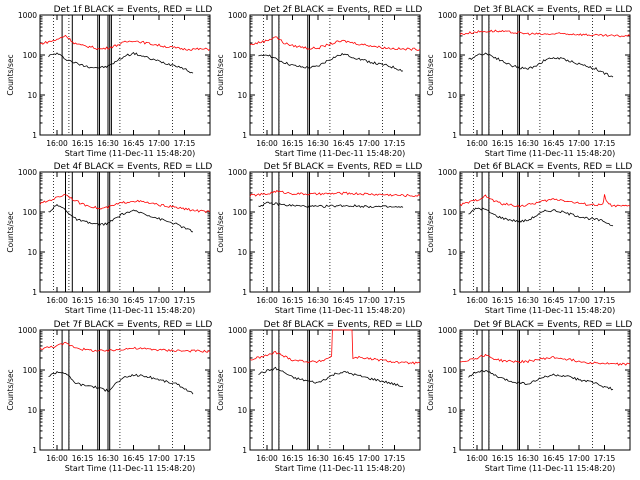 The image size is (640, 480). I want to click on panel-title: Det 7f BLACK = Events, RED = LLD, so click(133, 325).